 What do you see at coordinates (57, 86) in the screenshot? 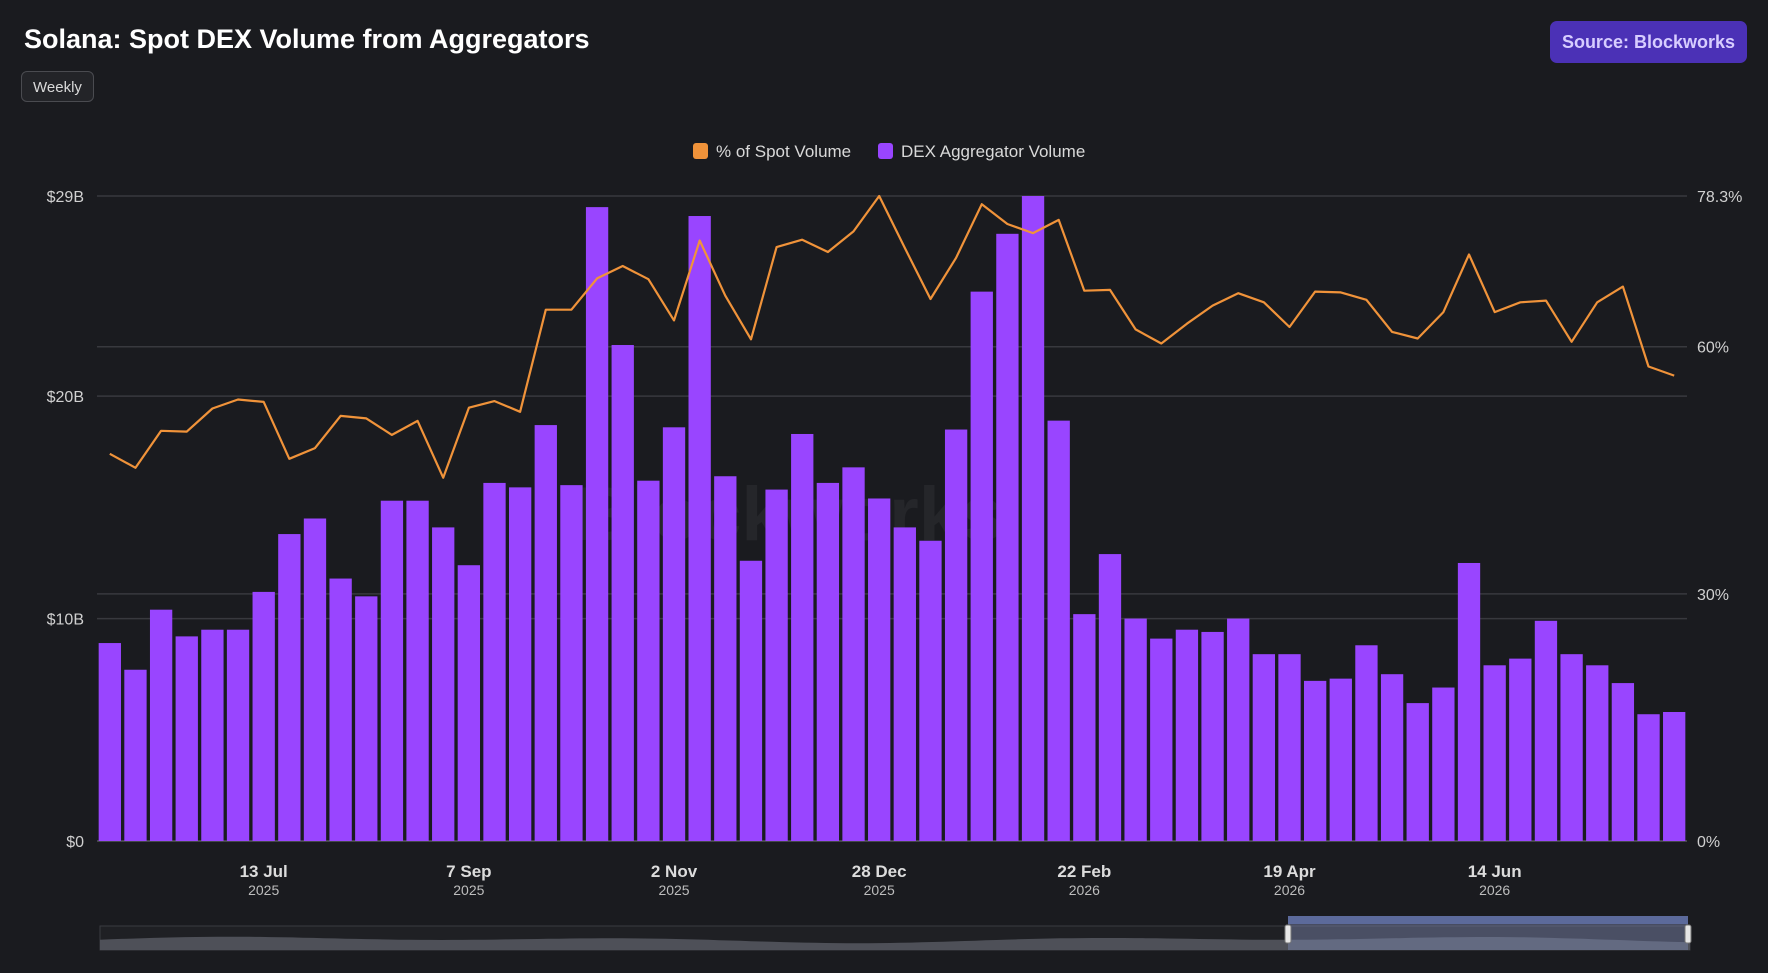
I see `frequency-button: Weekly` at bounding box center [57, 86].